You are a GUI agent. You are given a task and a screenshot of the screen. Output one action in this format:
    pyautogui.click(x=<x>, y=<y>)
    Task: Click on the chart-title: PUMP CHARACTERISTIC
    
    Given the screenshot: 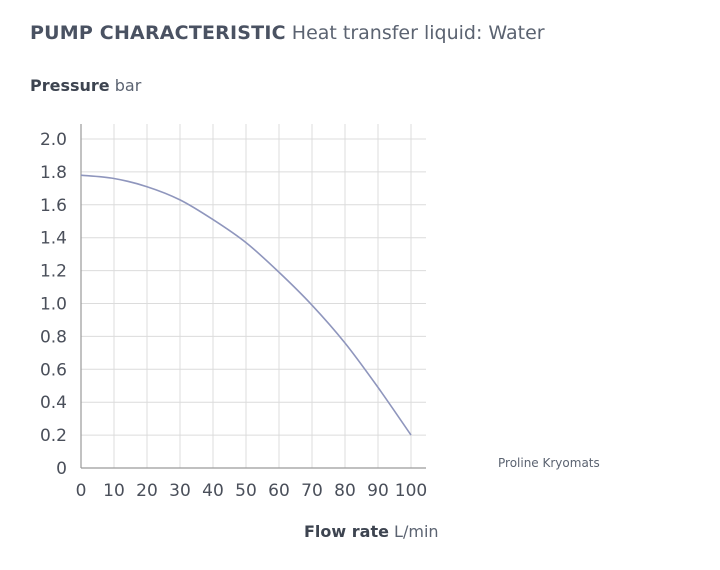 What is the action you would take?
    pyautogui.click(x=158, y=33)
    